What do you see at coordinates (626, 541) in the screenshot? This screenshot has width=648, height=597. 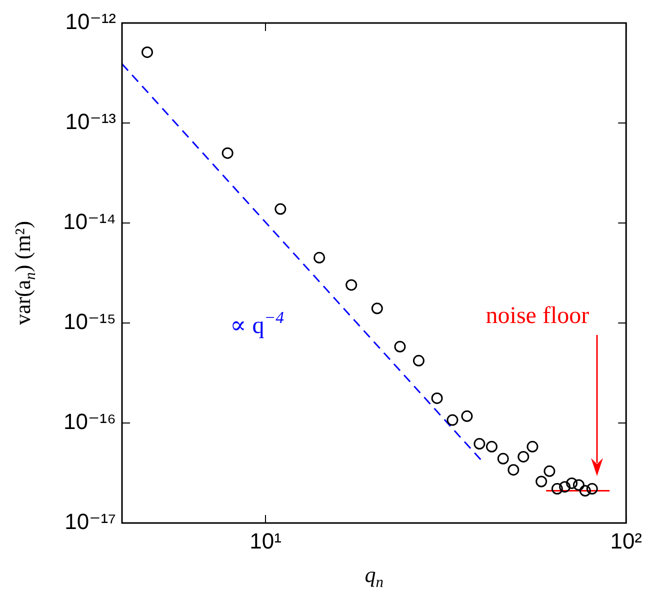 I see `x-tick-label: 10²` at bounding box center [626, 541].